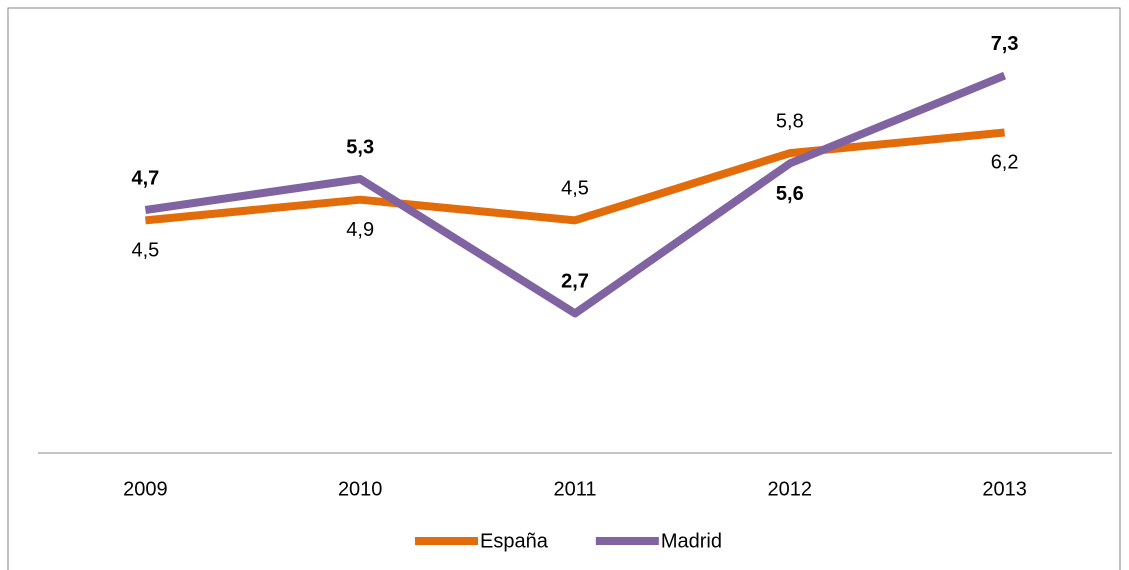 The image size is (1129, 570). Describe the element at coordinates (1005, 44) in the screenshot. I see `data-label: 7,3` at that location.